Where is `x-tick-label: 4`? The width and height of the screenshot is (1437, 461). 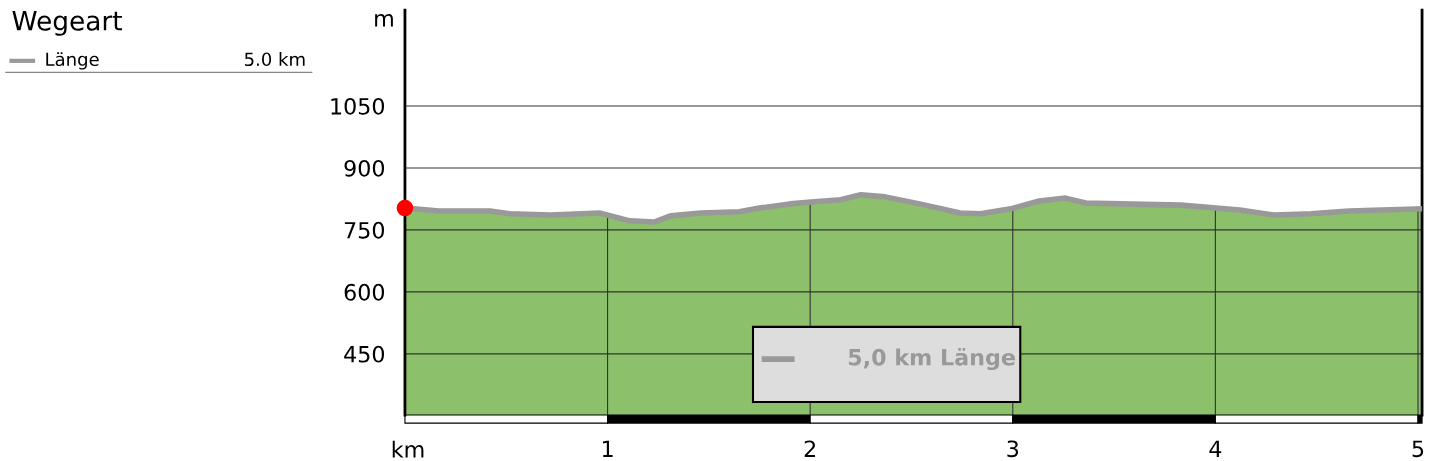 x-tick-label: 4 is located at coordinates (1215, 448).